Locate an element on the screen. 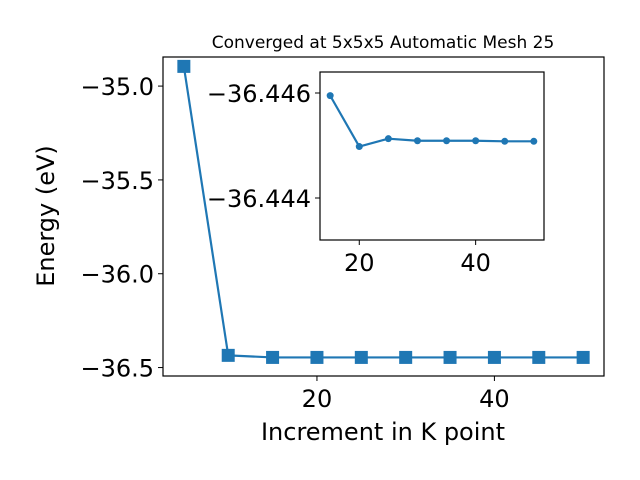 The height and width of the screenshot is (480, 640). main-y-tick-label: −36.5 is located at coordinates (117, 369).